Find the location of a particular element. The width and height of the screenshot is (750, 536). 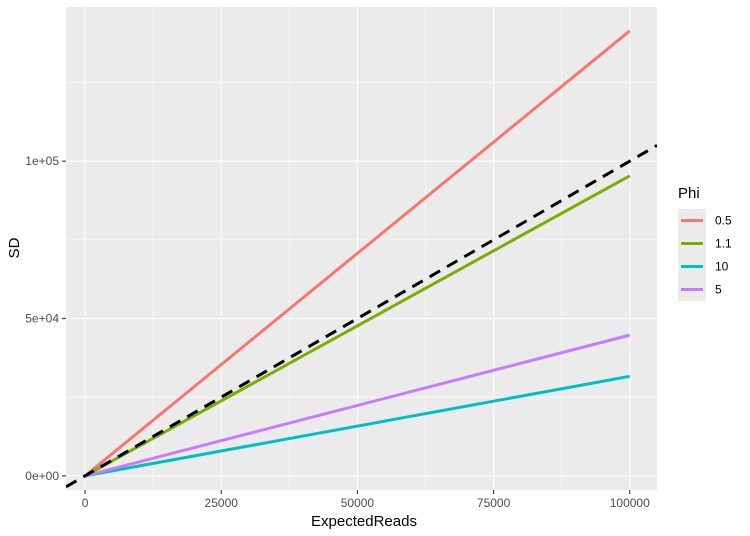

y-tick-label: 1e+05 is located at coordinates (42, 161).